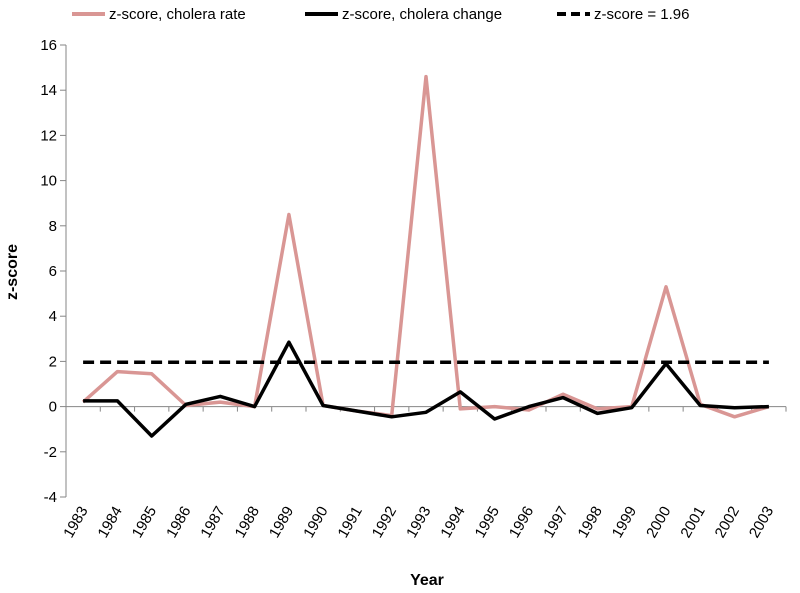 The width and height of the screenshot is (800, 593). Describe the element at coordinates (48, 181) in the screenshot. I see `y-tick-label: 10` at that location.